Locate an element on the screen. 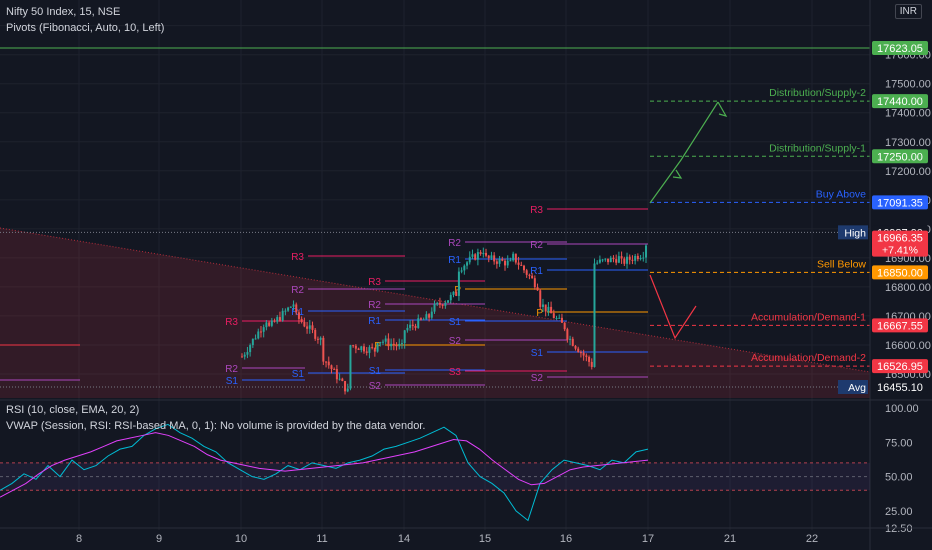 This screenshot has width=932, height=550. currency-badge: INR is located at coordinates (908, 11).